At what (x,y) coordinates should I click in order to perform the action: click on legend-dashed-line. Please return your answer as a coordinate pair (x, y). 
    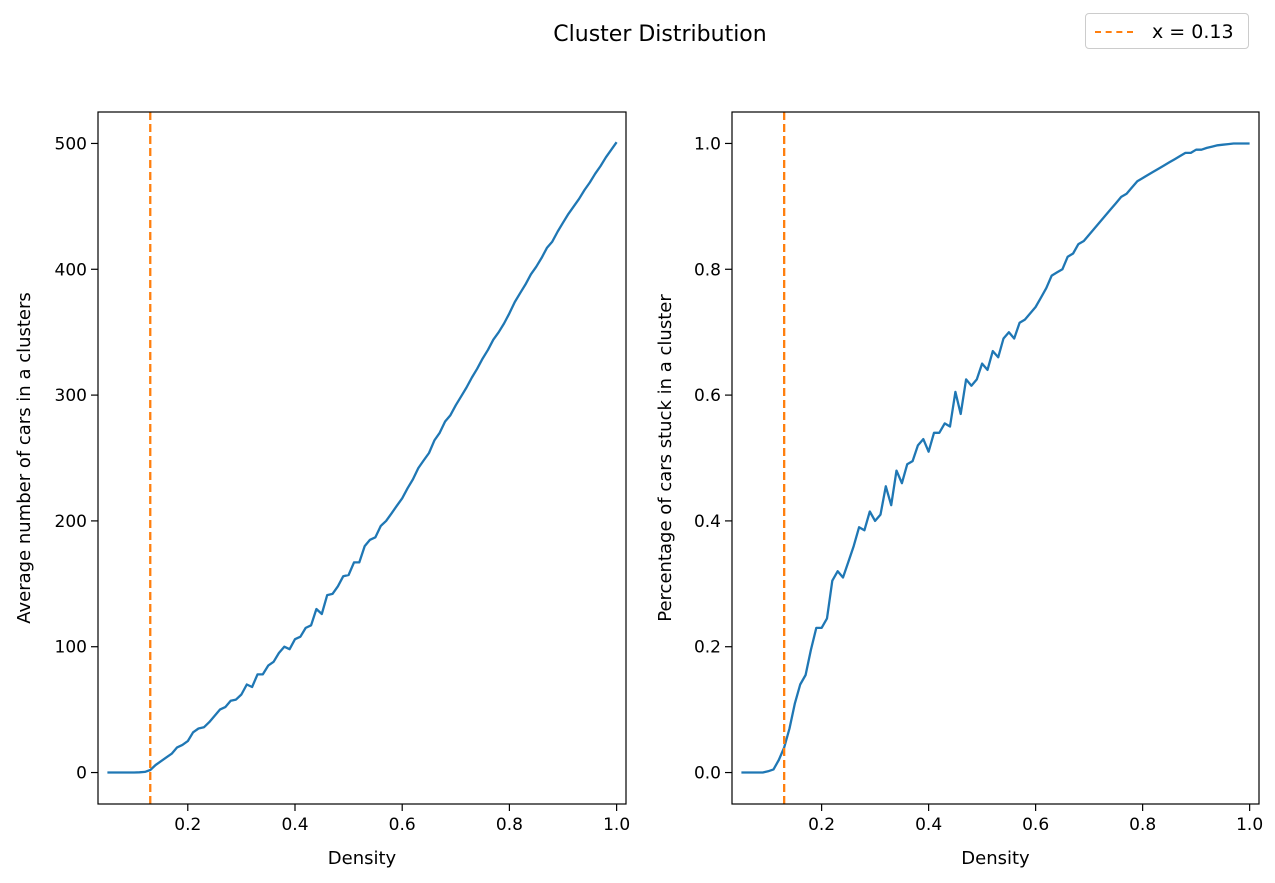
    Looking at the image, I should click on (1114, 32).